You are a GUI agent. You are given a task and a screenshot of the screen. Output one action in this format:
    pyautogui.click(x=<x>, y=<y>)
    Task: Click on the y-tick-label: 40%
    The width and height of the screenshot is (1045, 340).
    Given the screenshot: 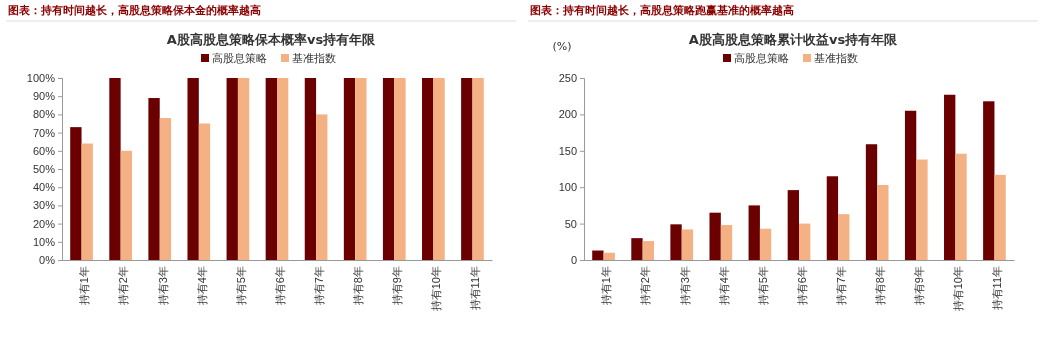 What is the action you would take?
    pyautogui.click(x=44, y=187)
    